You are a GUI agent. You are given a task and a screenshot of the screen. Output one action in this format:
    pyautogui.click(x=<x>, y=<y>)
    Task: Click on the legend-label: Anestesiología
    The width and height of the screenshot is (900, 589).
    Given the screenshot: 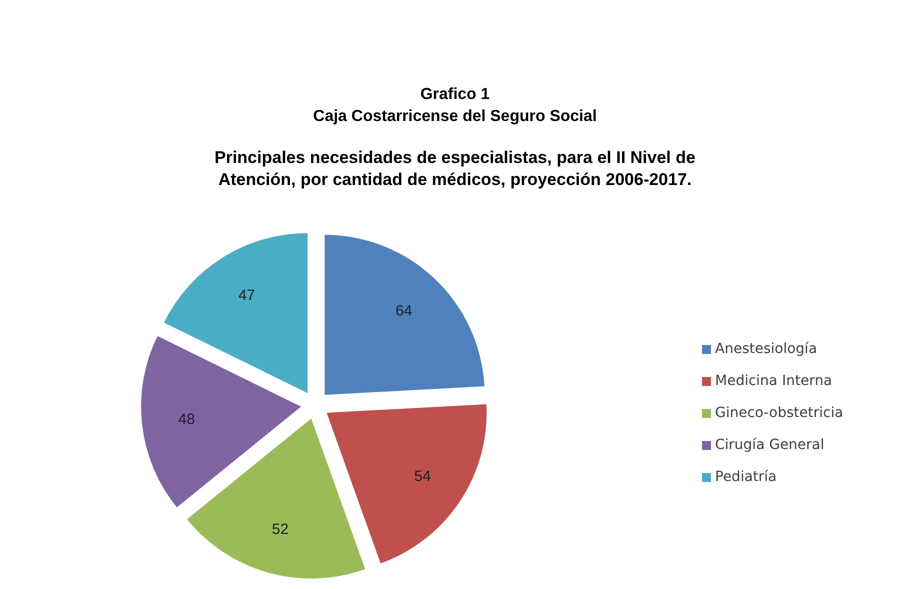 What is the action you would take?
    pyautogui.click(x=766, y=349)
    